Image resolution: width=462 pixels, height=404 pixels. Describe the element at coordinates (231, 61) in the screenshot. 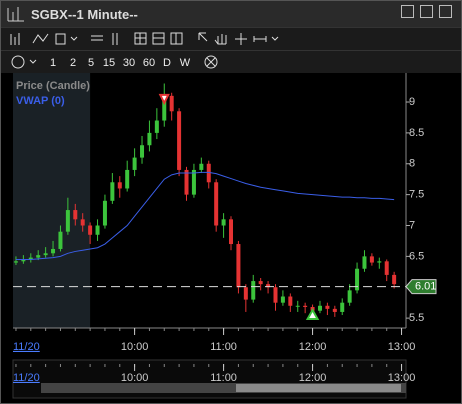

I see `period-bar: 1 2 5 15 30 60 D W` at that location.